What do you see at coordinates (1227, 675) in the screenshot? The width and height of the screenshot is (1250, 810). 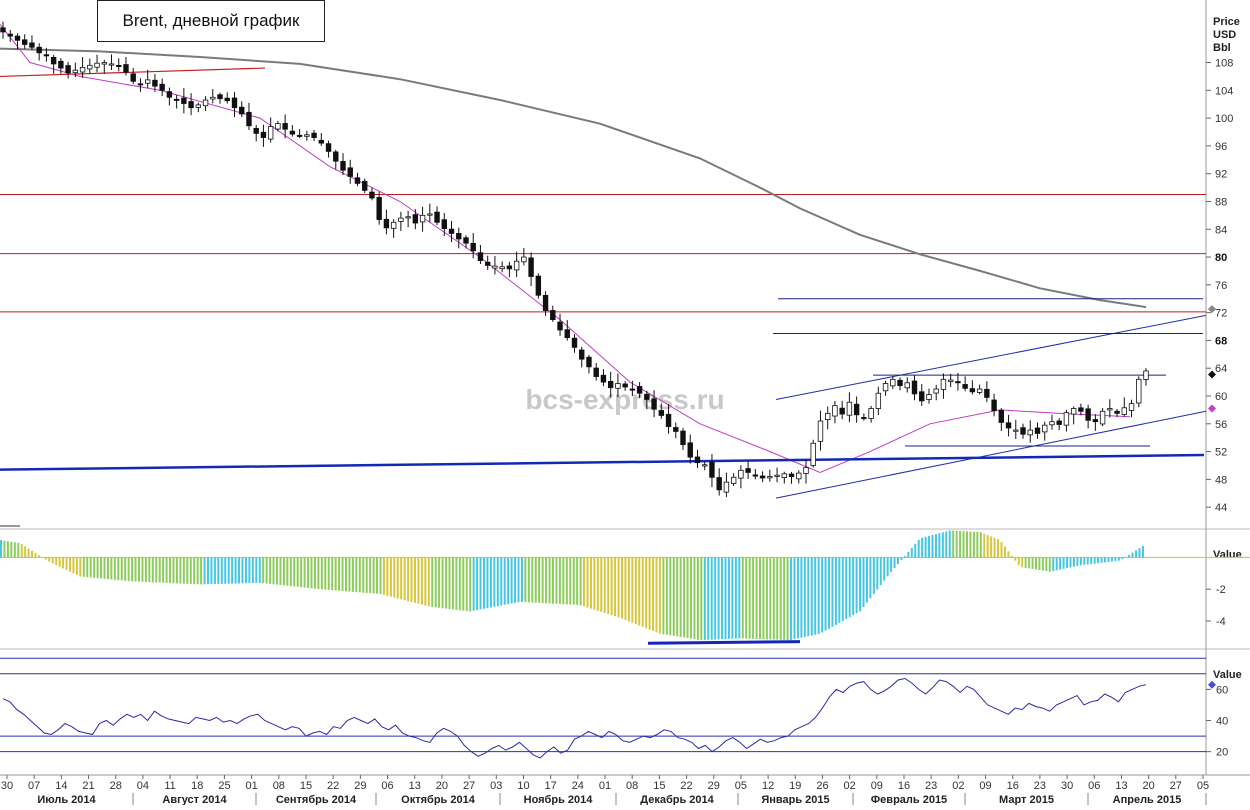 I see `rsi-value-label: Value` at bounding box center [1227, 675].